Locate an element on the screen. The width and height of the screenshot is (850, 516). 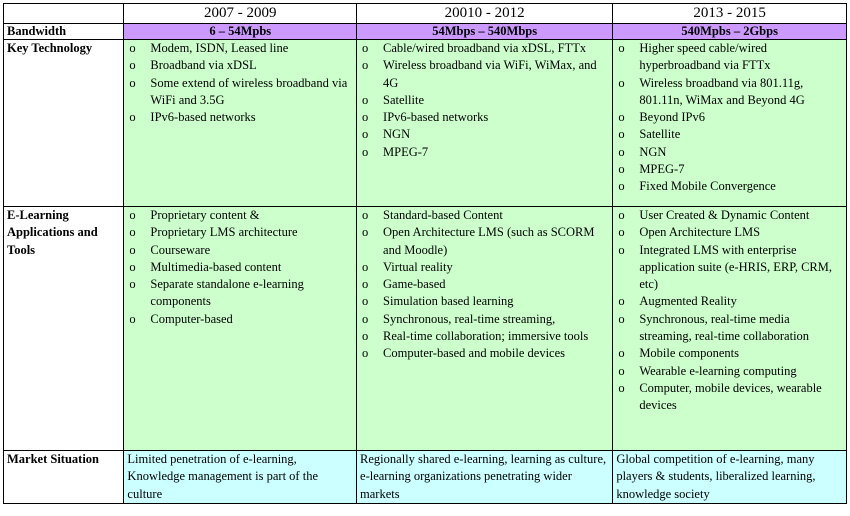
bandwidth-value: 54Mbps – 540Mbps is located at coordinates (485, 31).